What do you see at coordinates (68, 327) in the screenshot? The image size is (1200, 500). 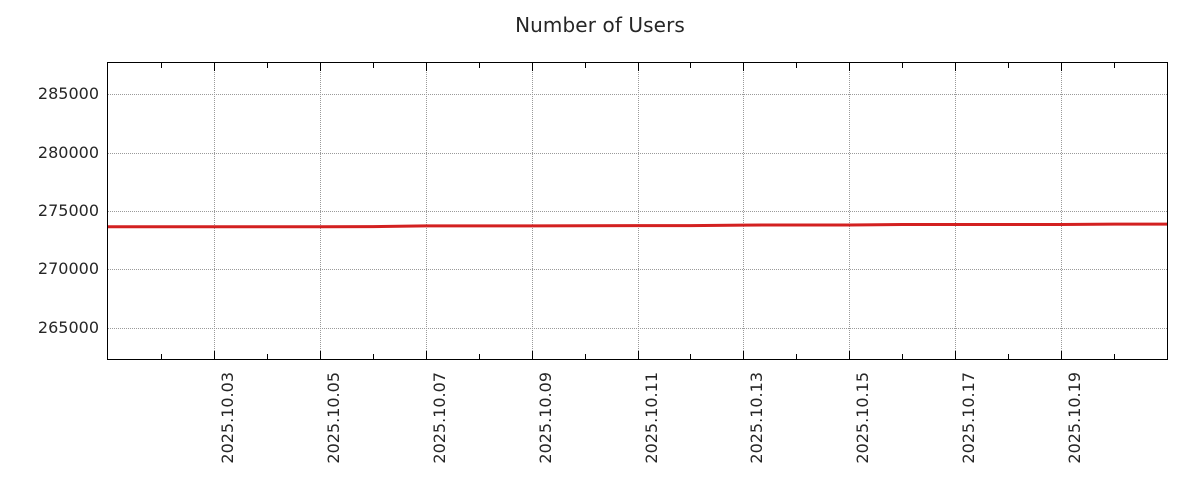 I see `y-axis-tick-label: 265000` at bounding box center [68, 327].